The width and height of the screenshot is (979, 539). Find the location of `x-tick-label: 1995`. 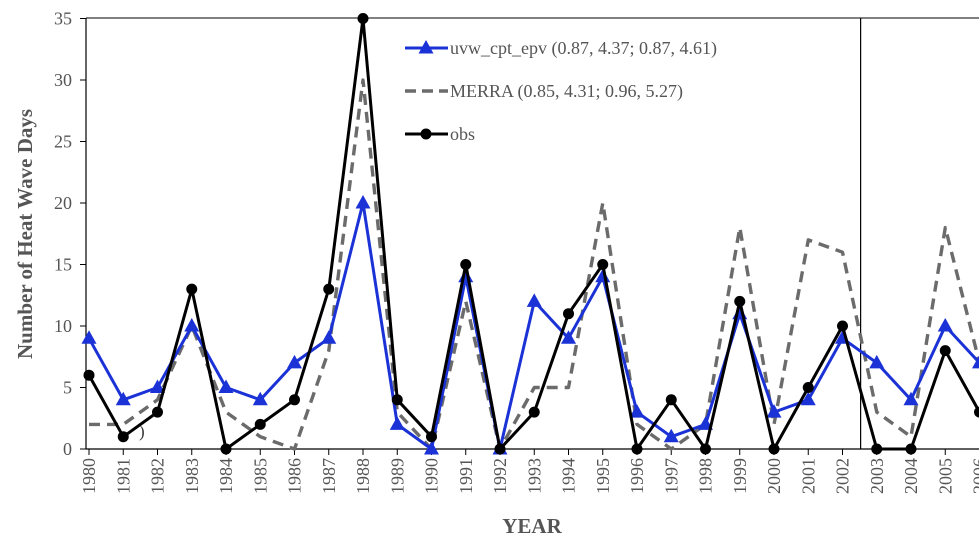

x-tick-label: 1995 is located at coordinates (603, 476).